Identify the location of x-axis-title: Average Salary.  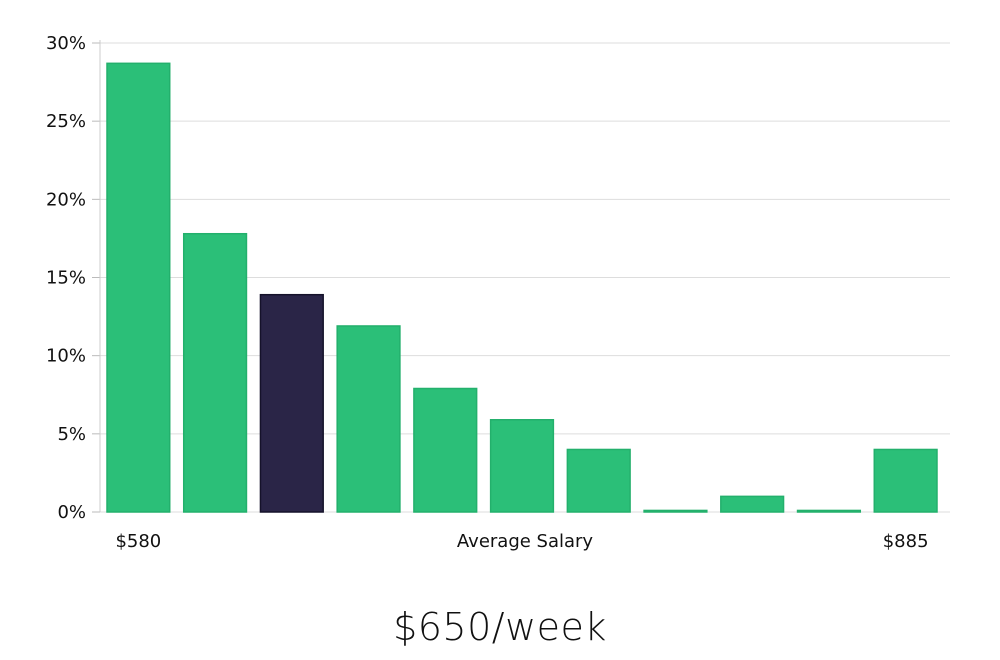
(525, 541).